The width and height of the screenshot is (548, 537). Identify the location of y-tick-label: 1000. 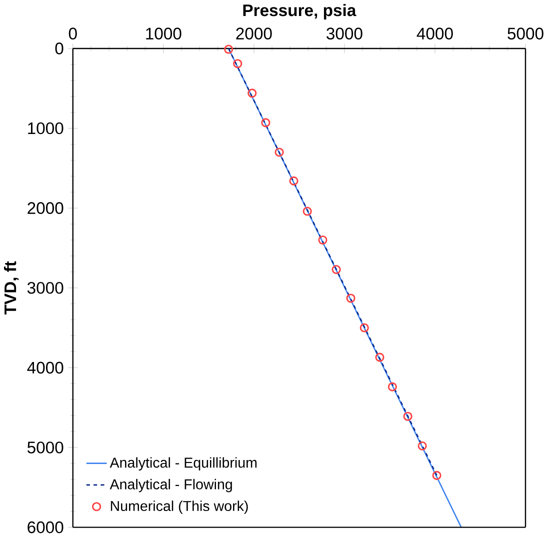
(46, 128).